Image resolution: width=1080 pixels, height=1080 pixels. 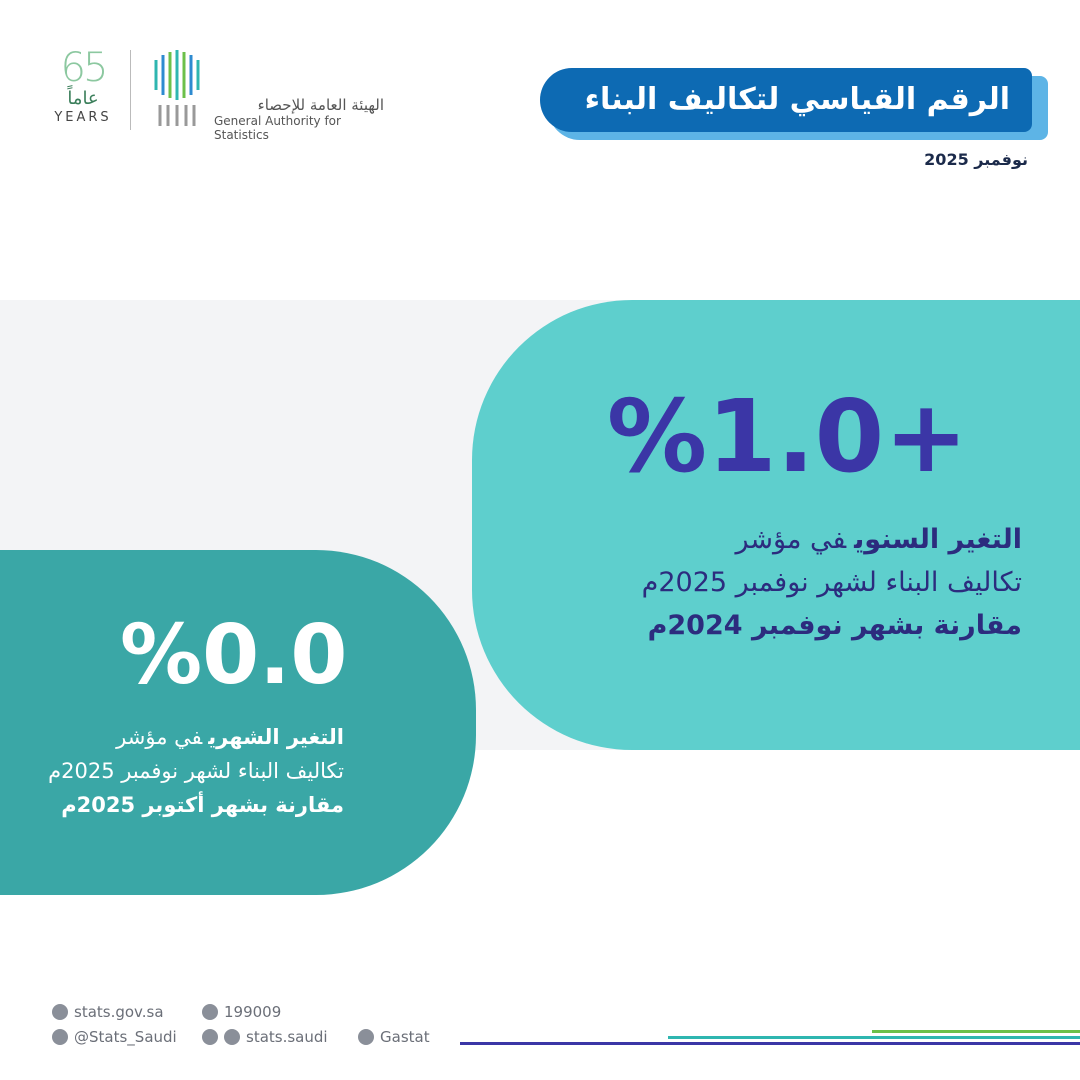 I want to click on annual-line-3: مقارنة بشهر نوفمبر 2024م, so click(x=834, y=625).